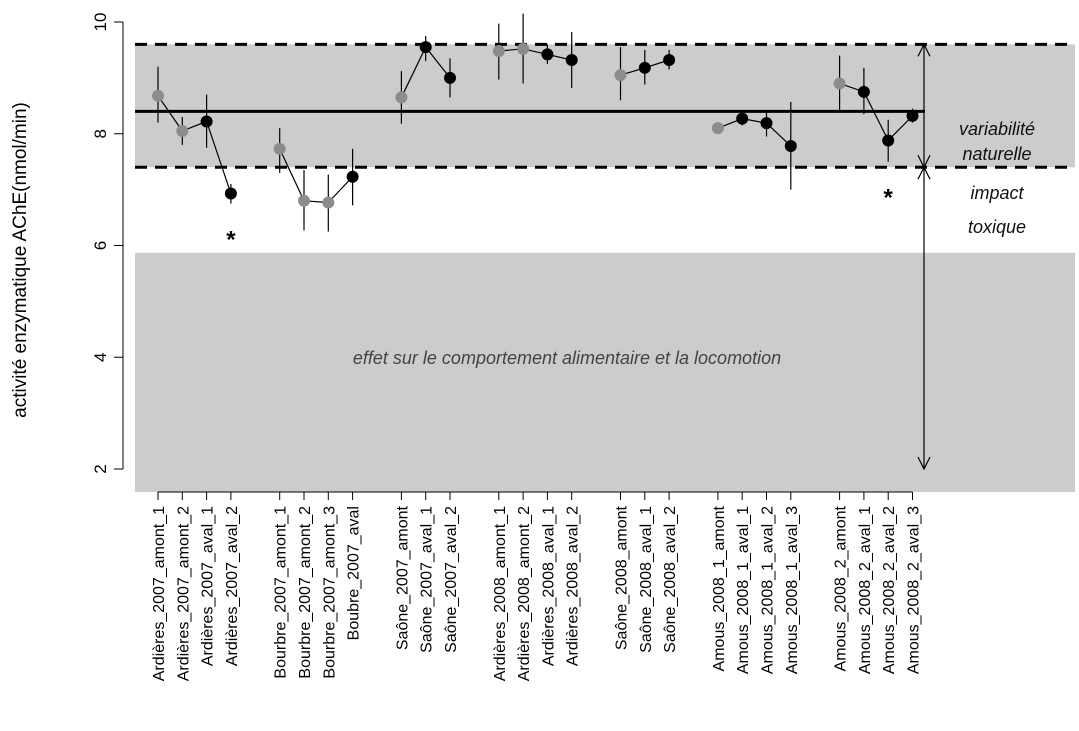  I want to click on x-tick-label: Ardières_2008_aval_2, so click(573, 586).